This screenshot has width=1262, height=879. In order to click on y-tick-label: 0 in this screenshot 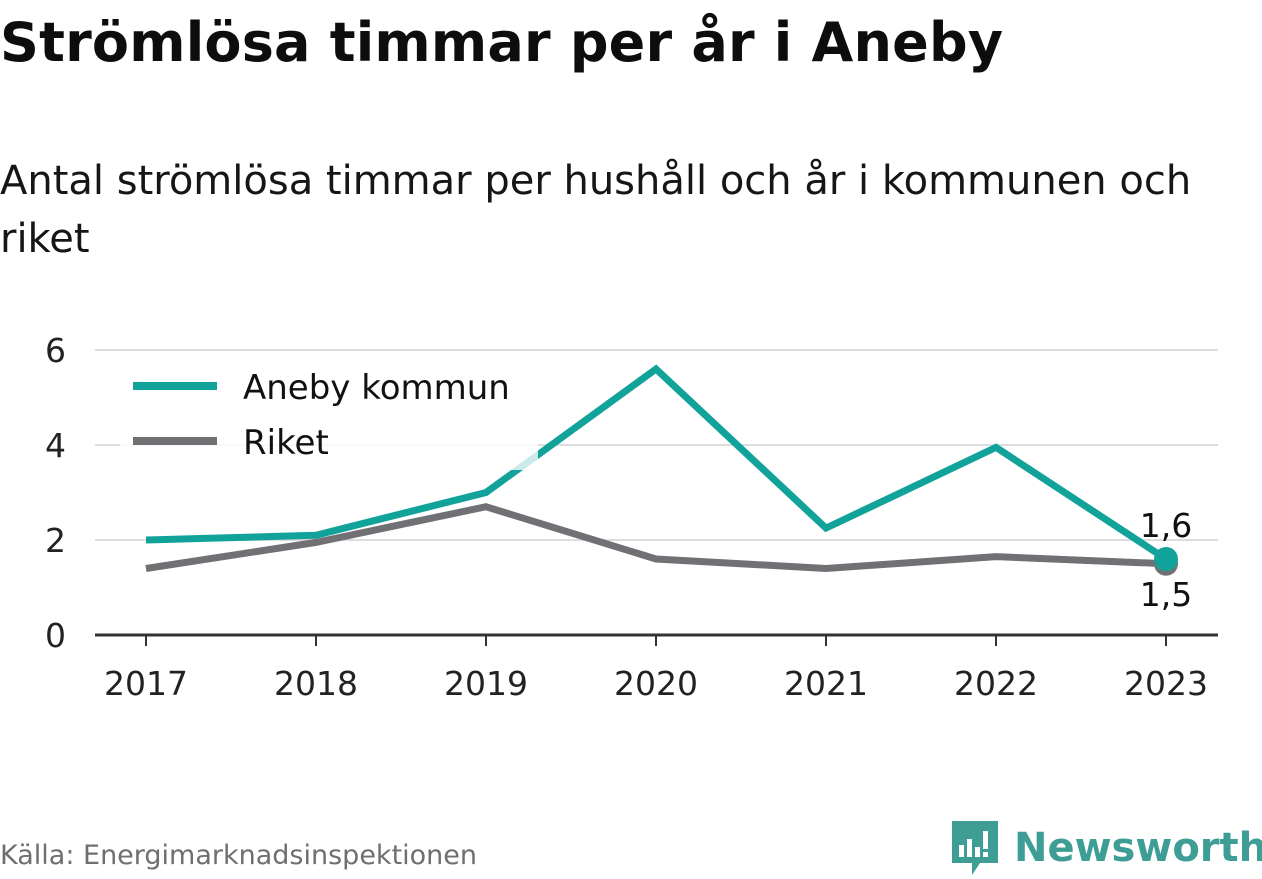, I will do `click(55, 635)`.